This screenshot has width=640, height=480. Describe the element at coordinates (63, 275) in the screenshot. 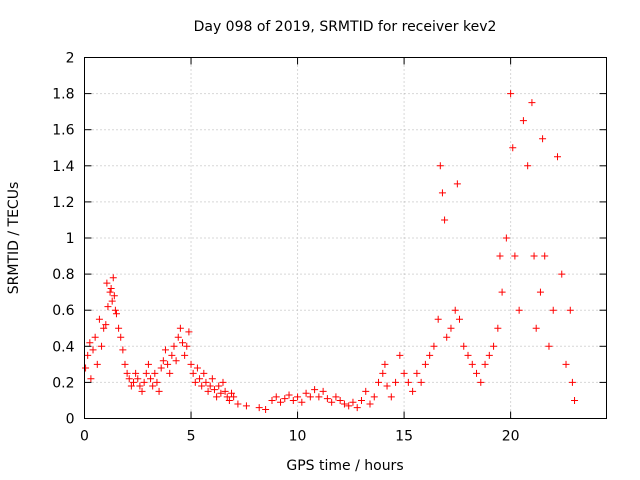

I see `y-tick-label: 0.8` at that location.